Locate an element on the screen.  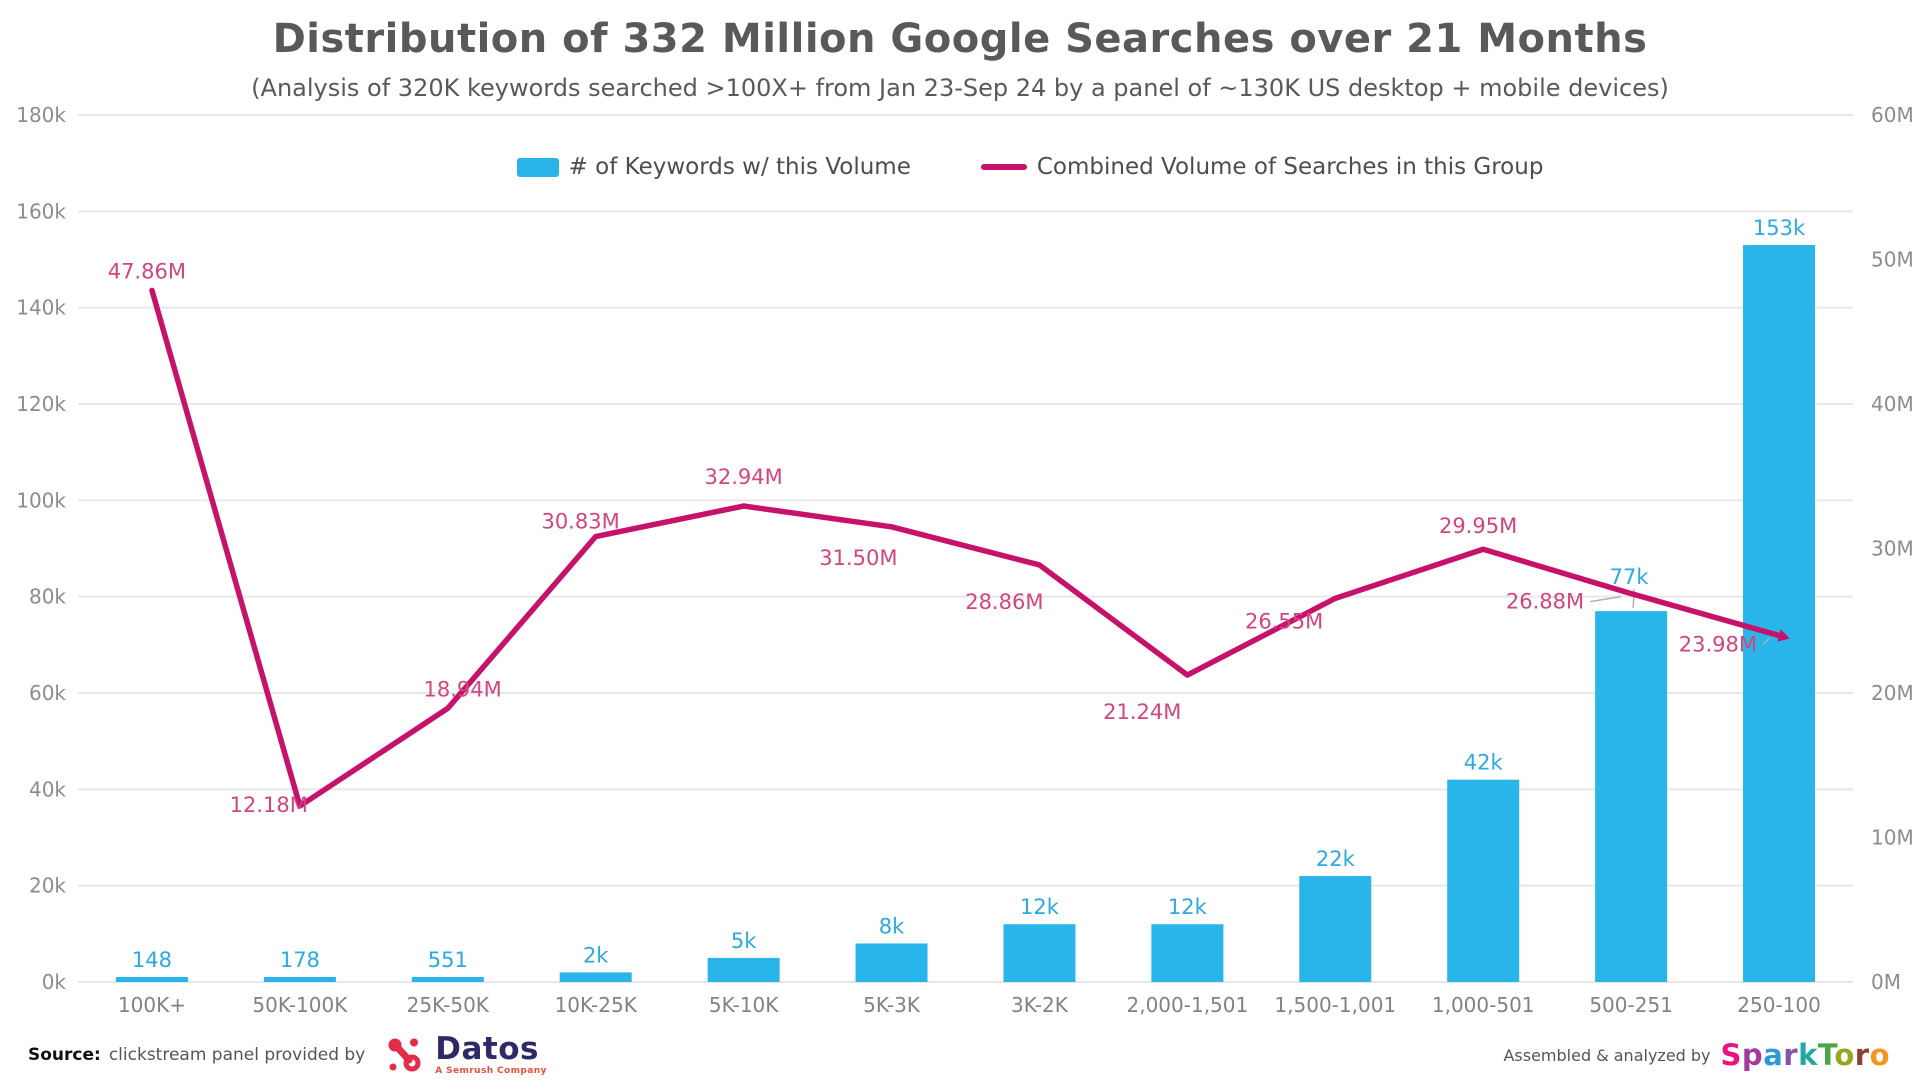
x-axis-label: 500-251 is located at coordinates (1631, 1005).